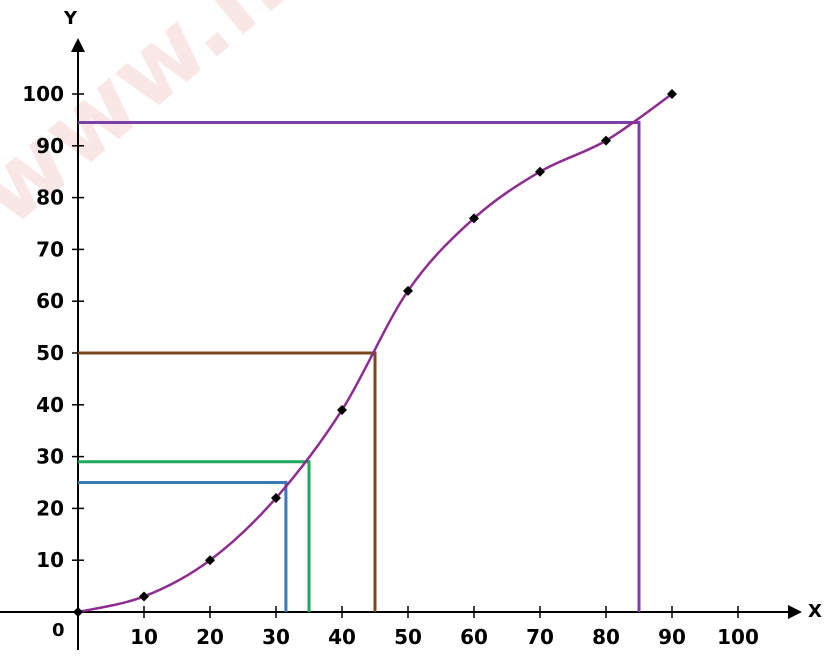  Describe the element at coordinates (210, 637) in the screenshot. I see `x-tick-label: 20` at that location.